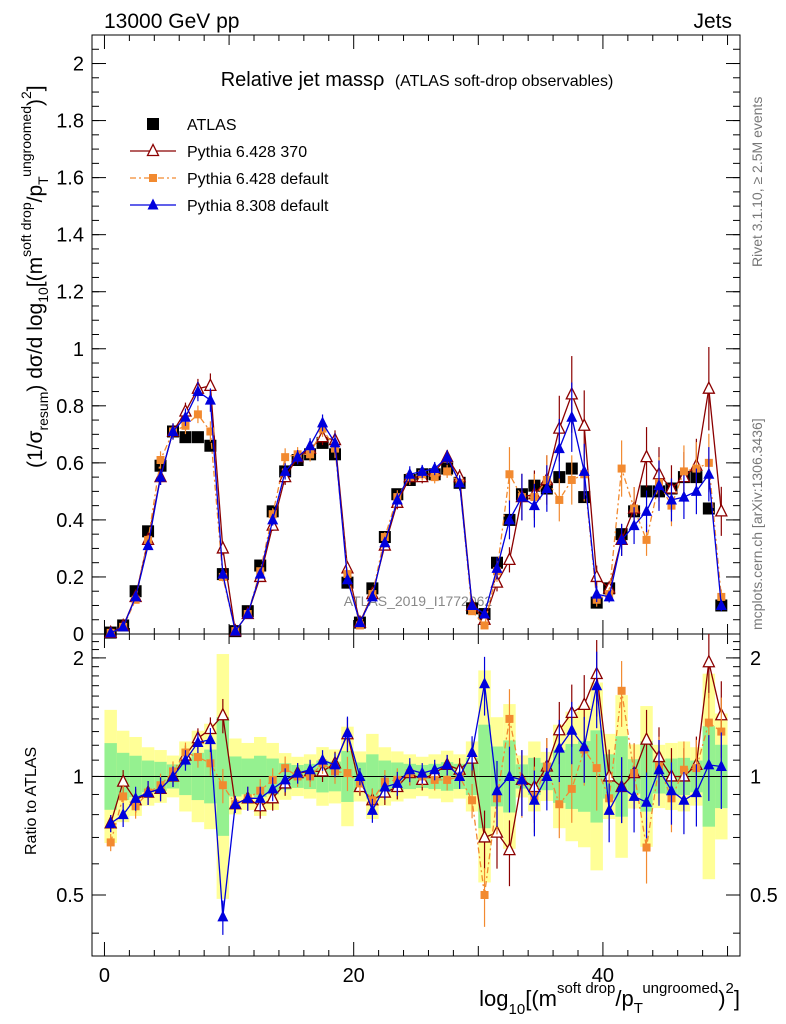  What do you see at coordinates (70, 236) in the screenshot?
I see `main-y-tick-label: 1.4` at bounding box center [70, 236].